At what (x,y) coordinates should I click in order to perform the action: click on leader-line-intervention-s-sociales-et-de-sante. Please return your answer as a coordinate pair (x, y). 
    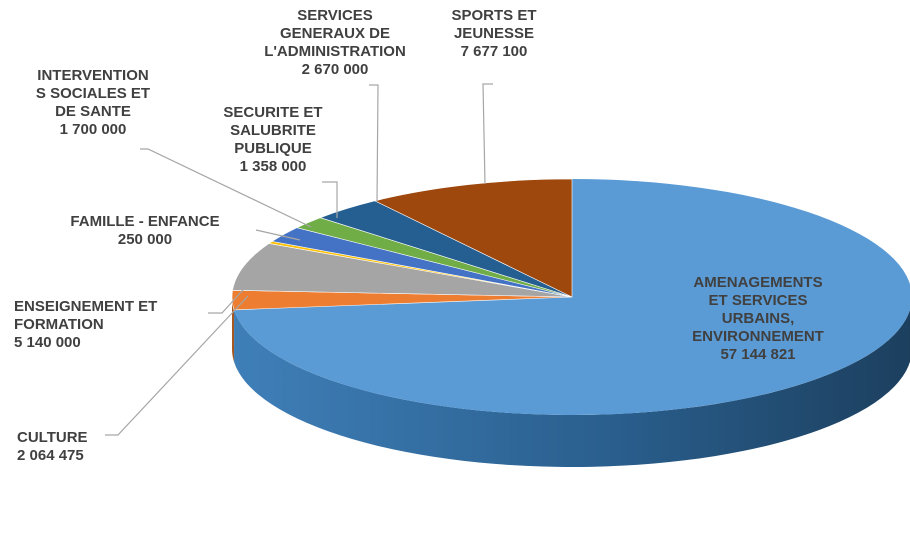
    Looking at the image, I should click on (226, 188).